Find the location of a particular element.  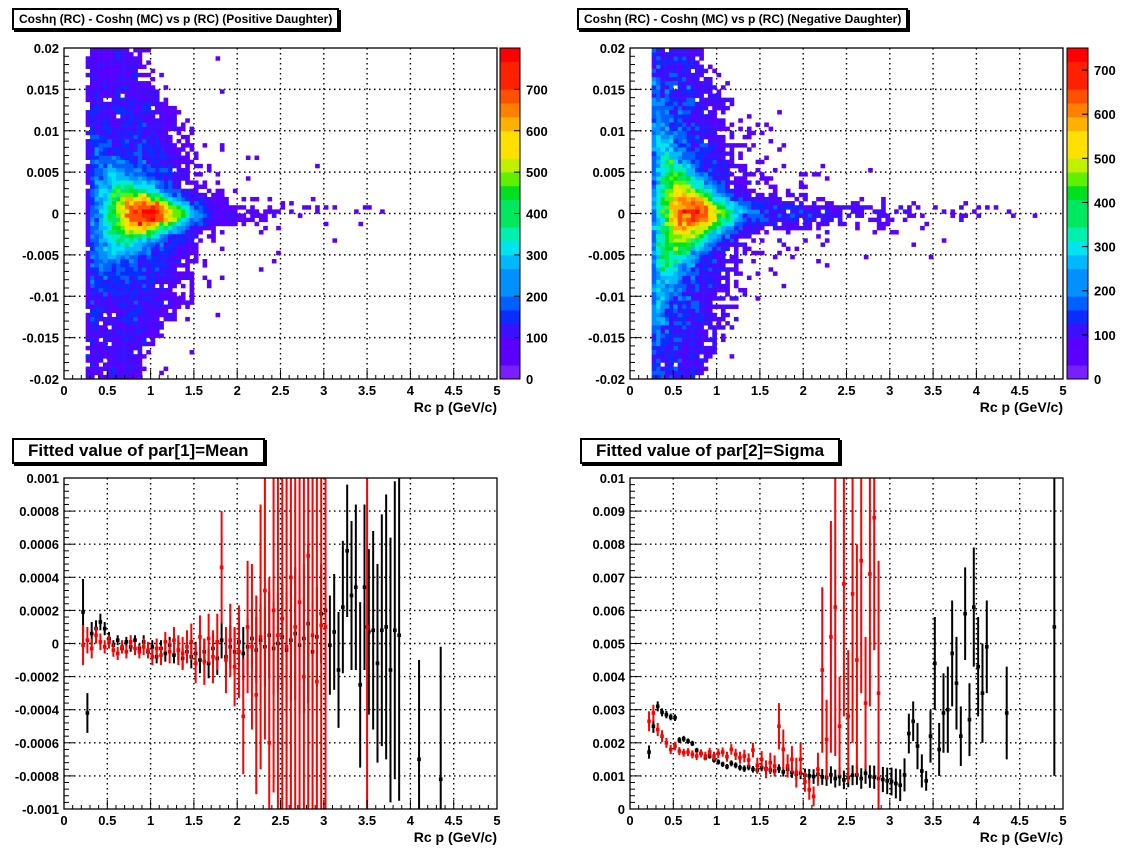

y-tick-label: -0.01 is located at coordinates (610, 296).